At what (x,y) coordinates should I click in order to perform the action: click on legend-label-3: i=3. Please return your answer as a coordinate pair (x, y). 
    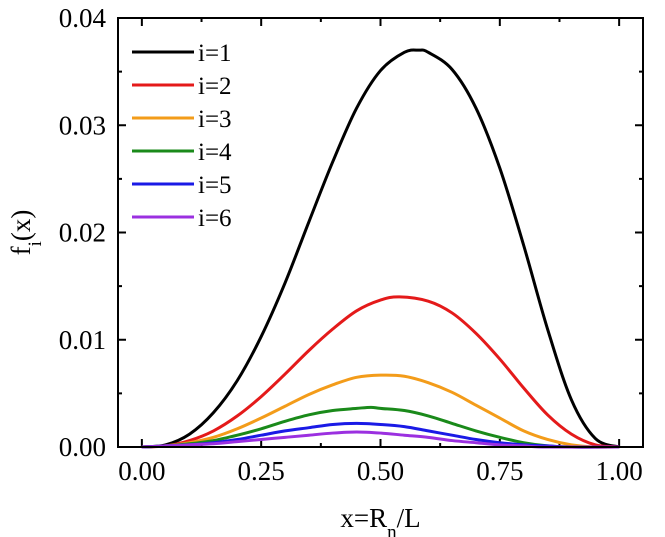
    Looking at the image, I should click on (215, 119).